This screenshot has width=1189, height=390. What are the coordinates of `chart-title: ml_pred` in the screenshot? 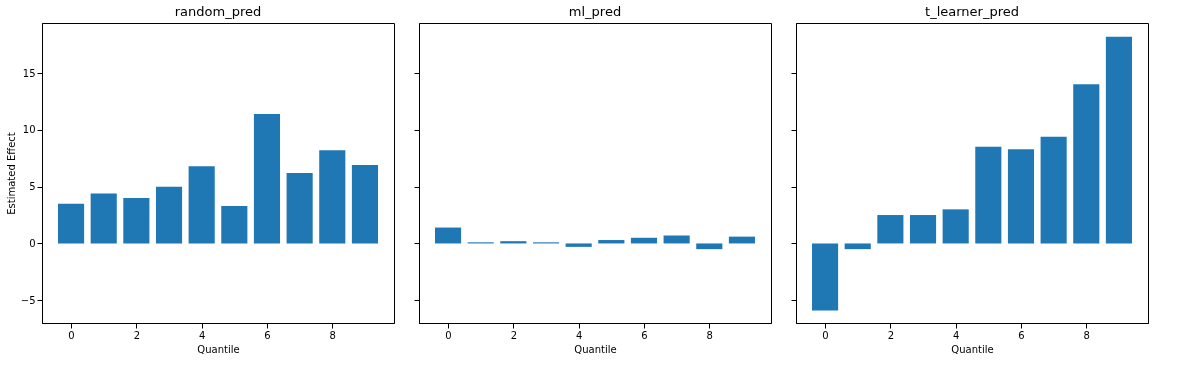 It's located at (595, 11).